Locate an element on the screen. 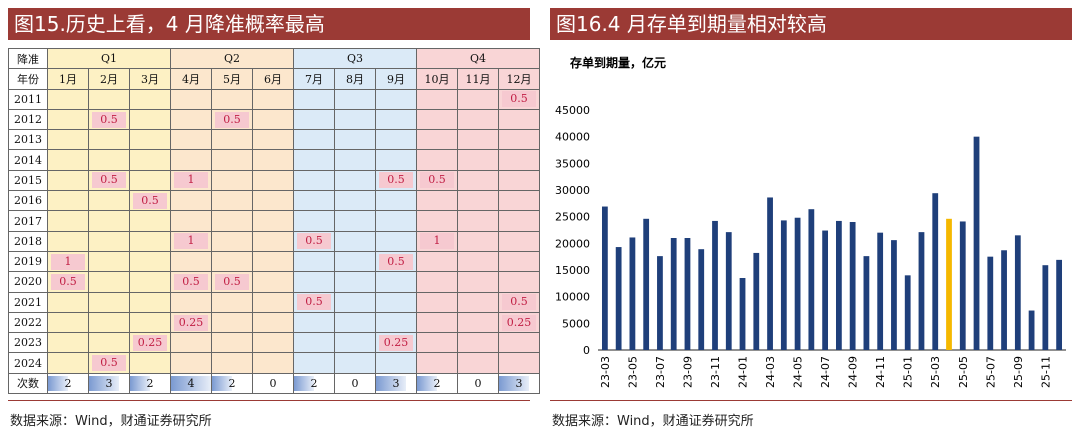 This screenshot has width=1080, height=430. count-value: 3 is located at coordinates (519, 383).